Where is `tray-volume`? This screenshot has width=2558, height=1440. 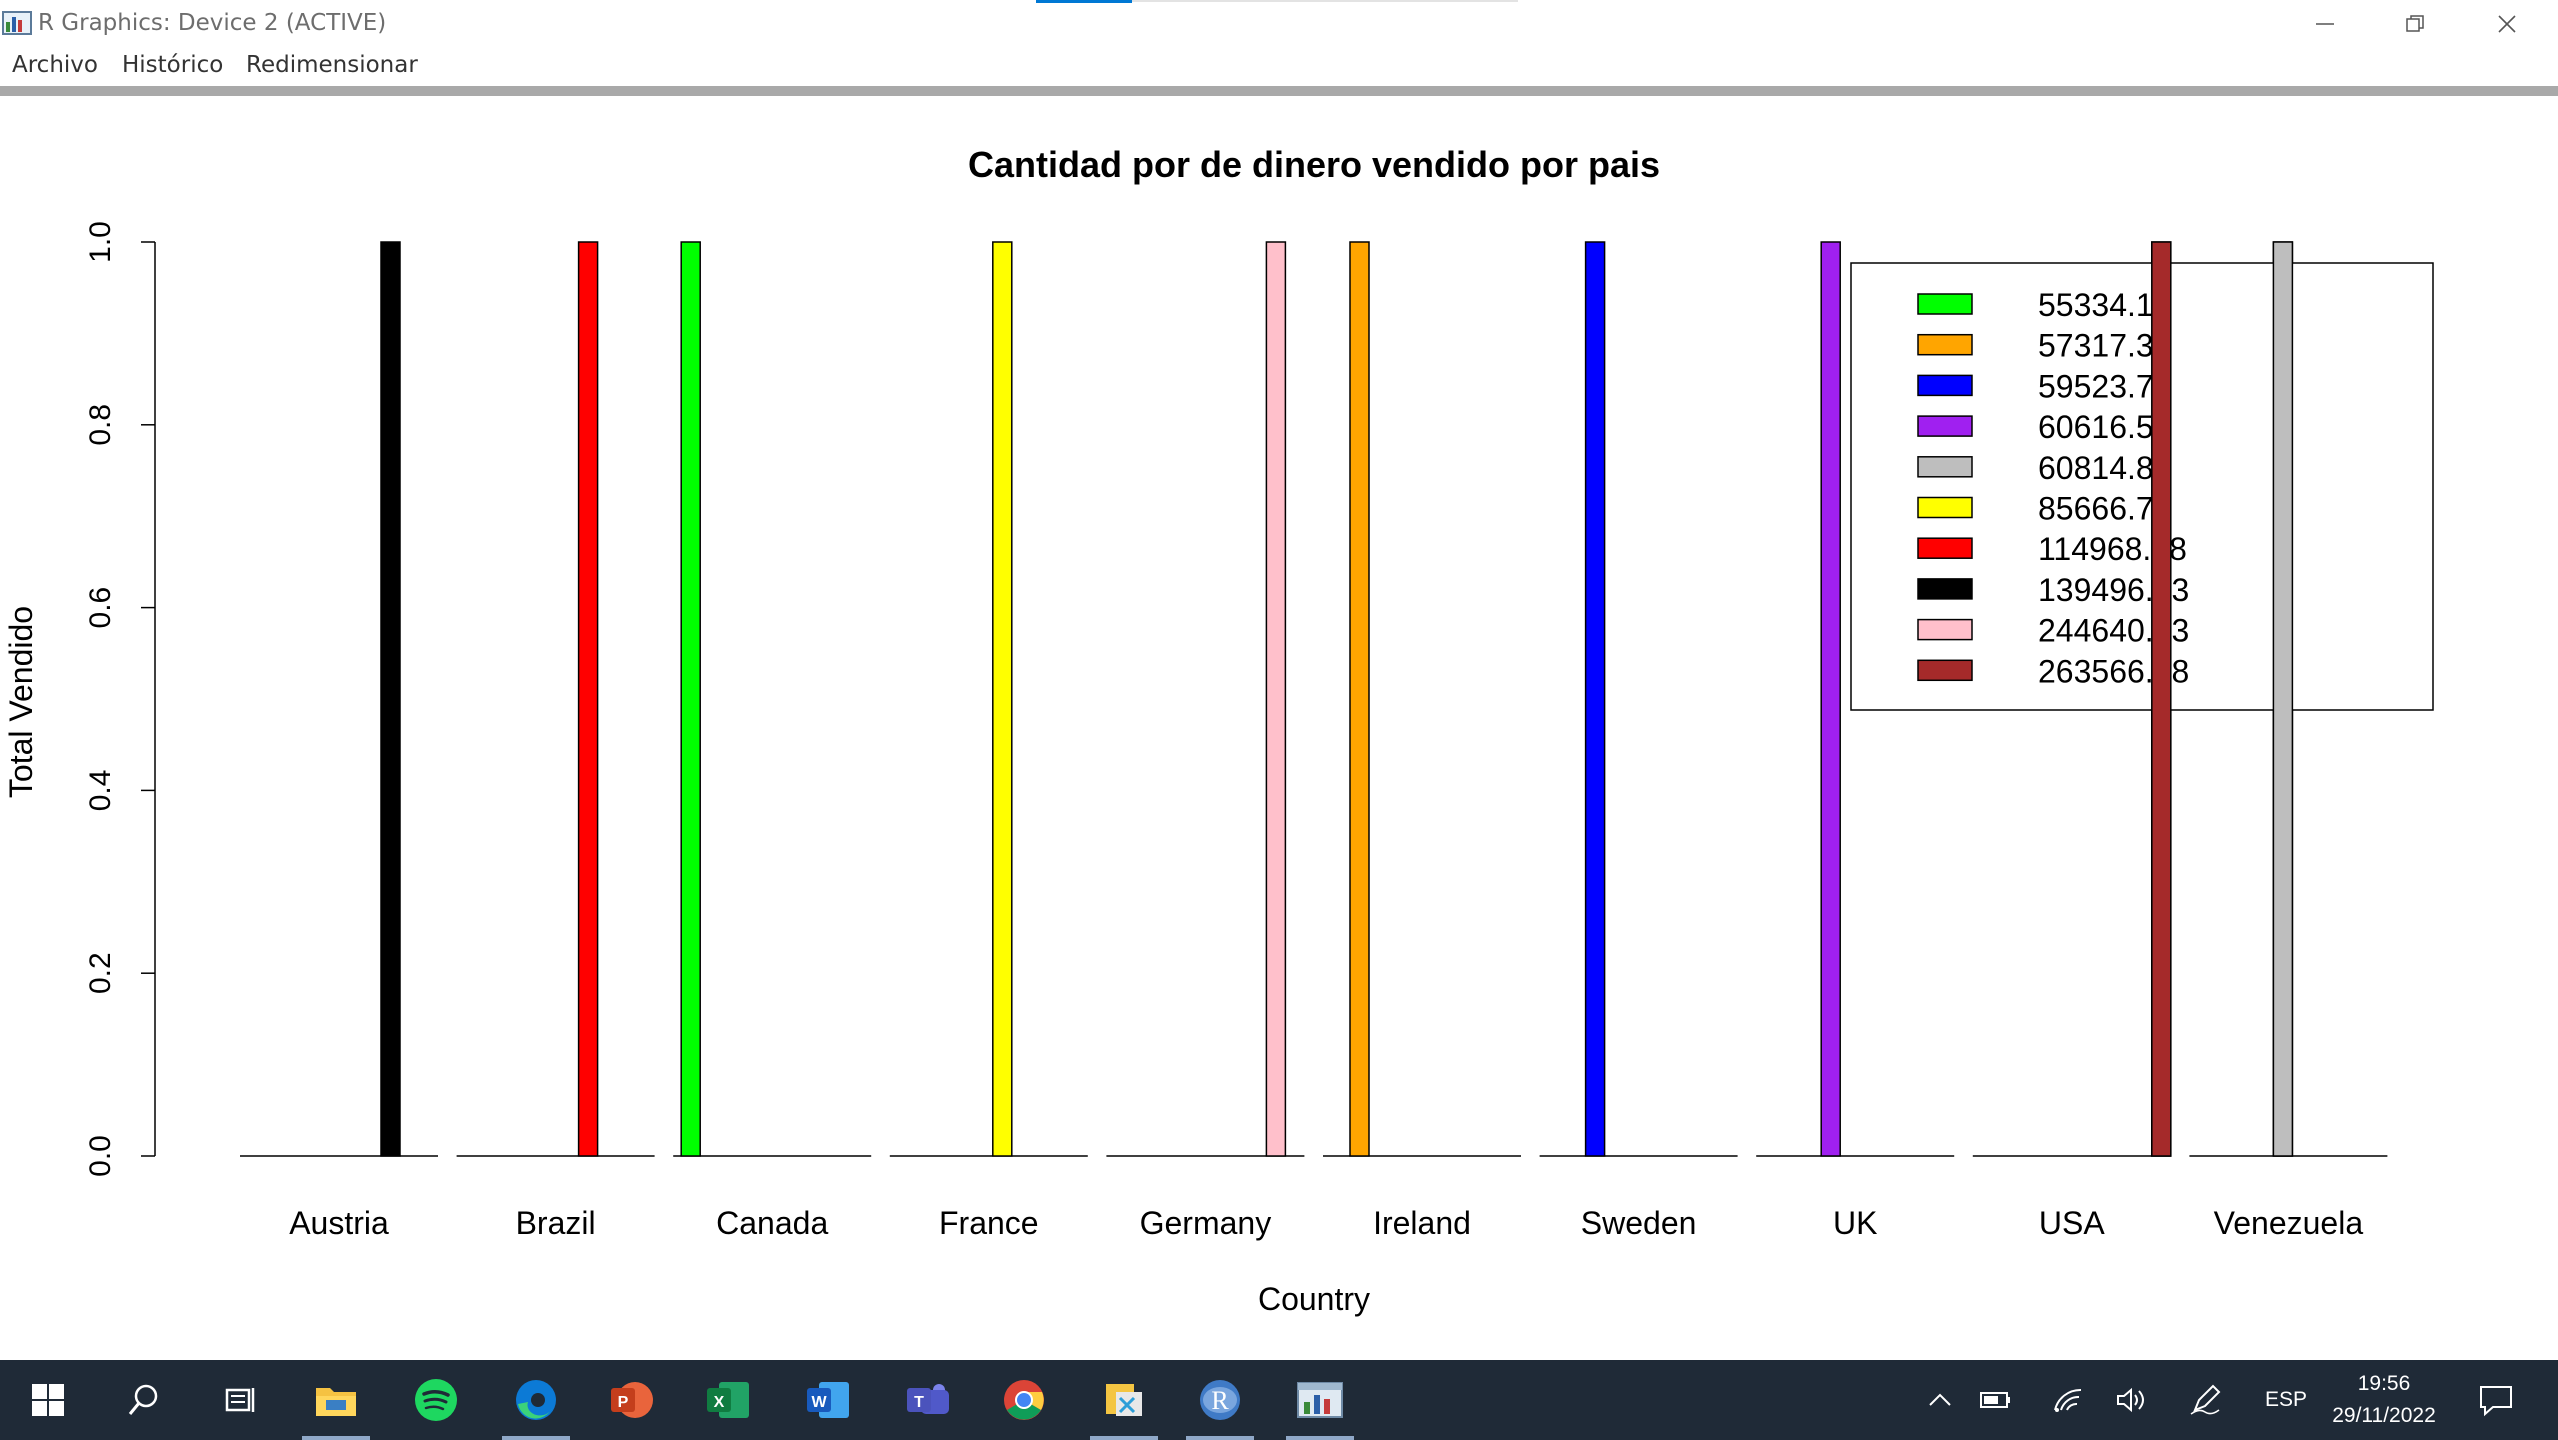 tray-volume is located at coordinates (2132, 1400).